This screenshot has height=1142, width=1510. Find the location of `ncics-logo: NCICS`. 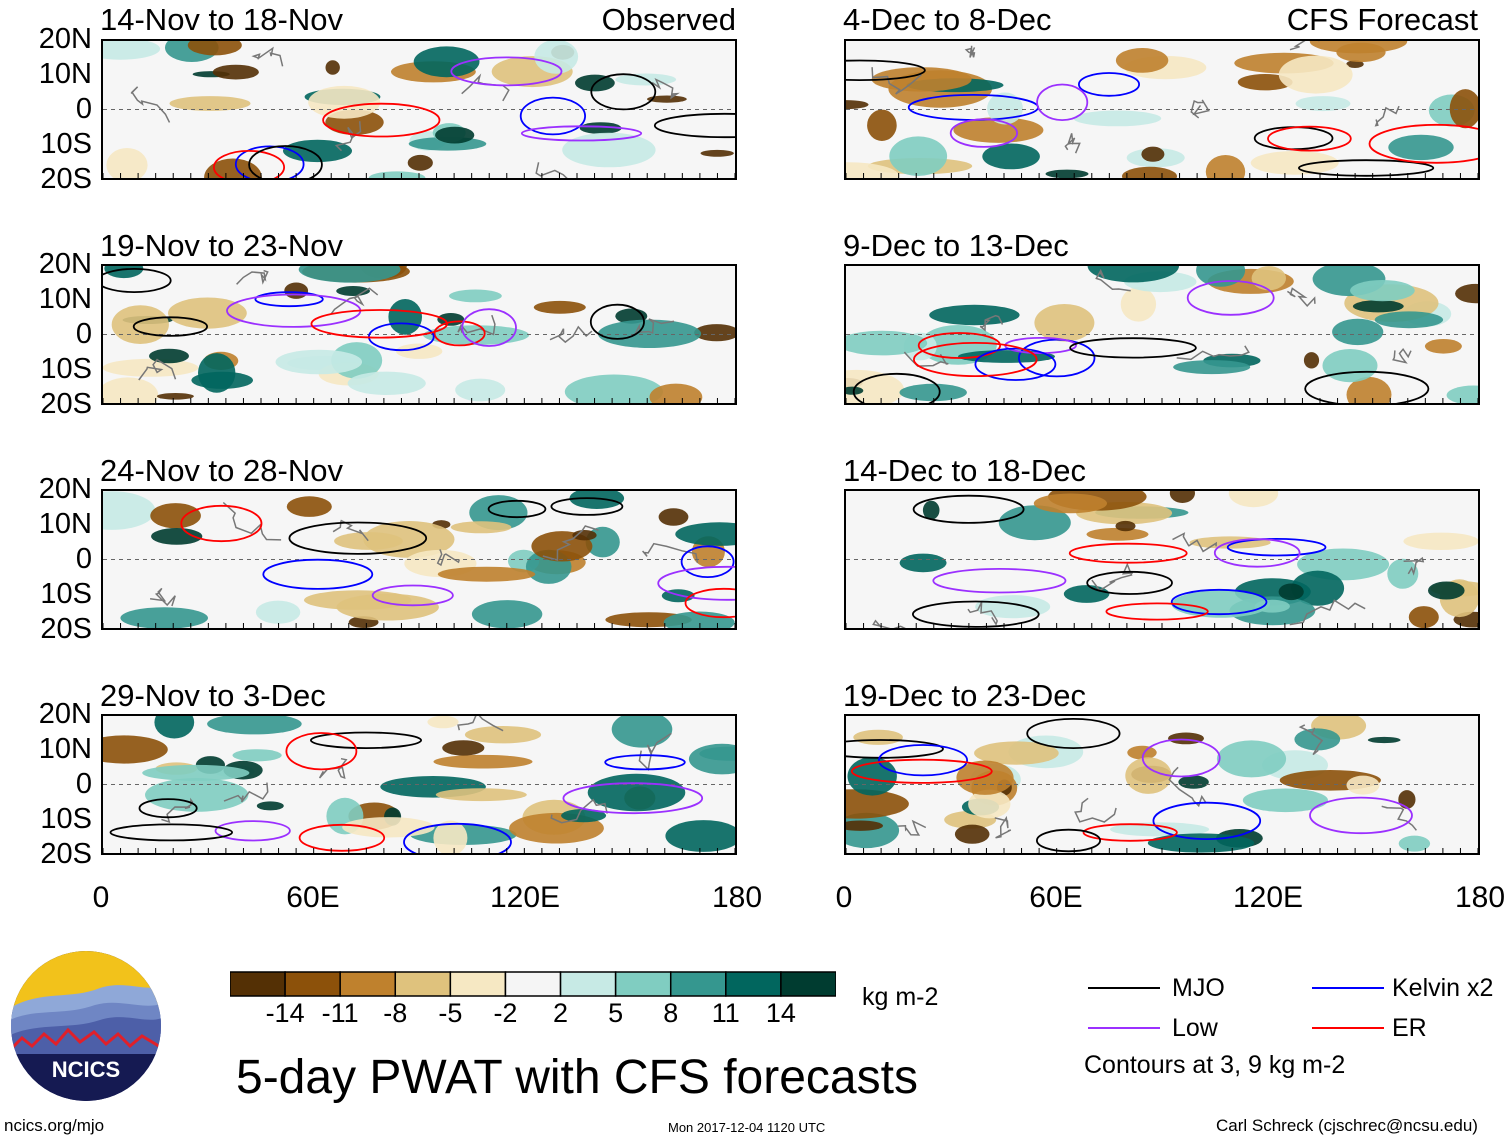

ncics-logo: NCICS is located at coordinates (86, 1026).